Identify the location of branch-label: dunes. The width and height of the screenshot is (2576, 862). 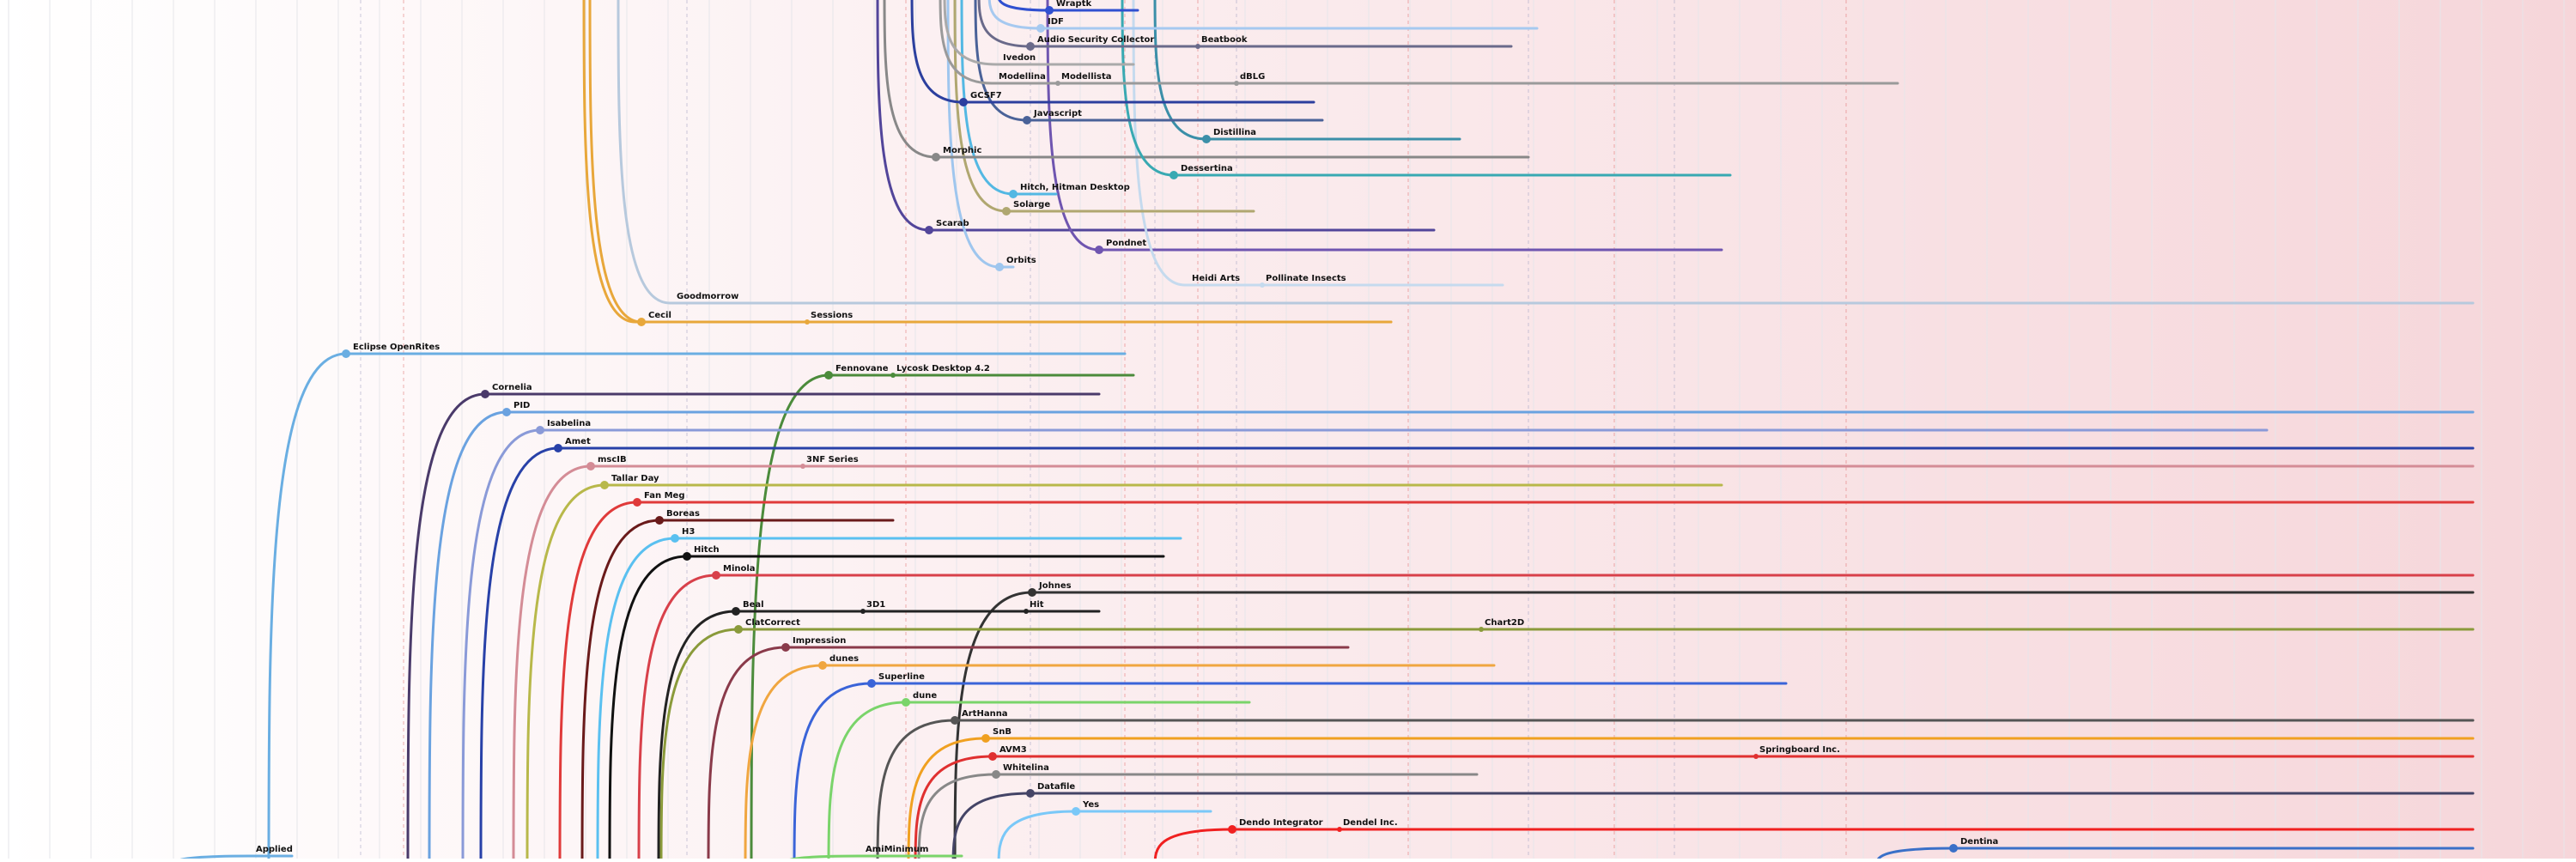
(844, 659).